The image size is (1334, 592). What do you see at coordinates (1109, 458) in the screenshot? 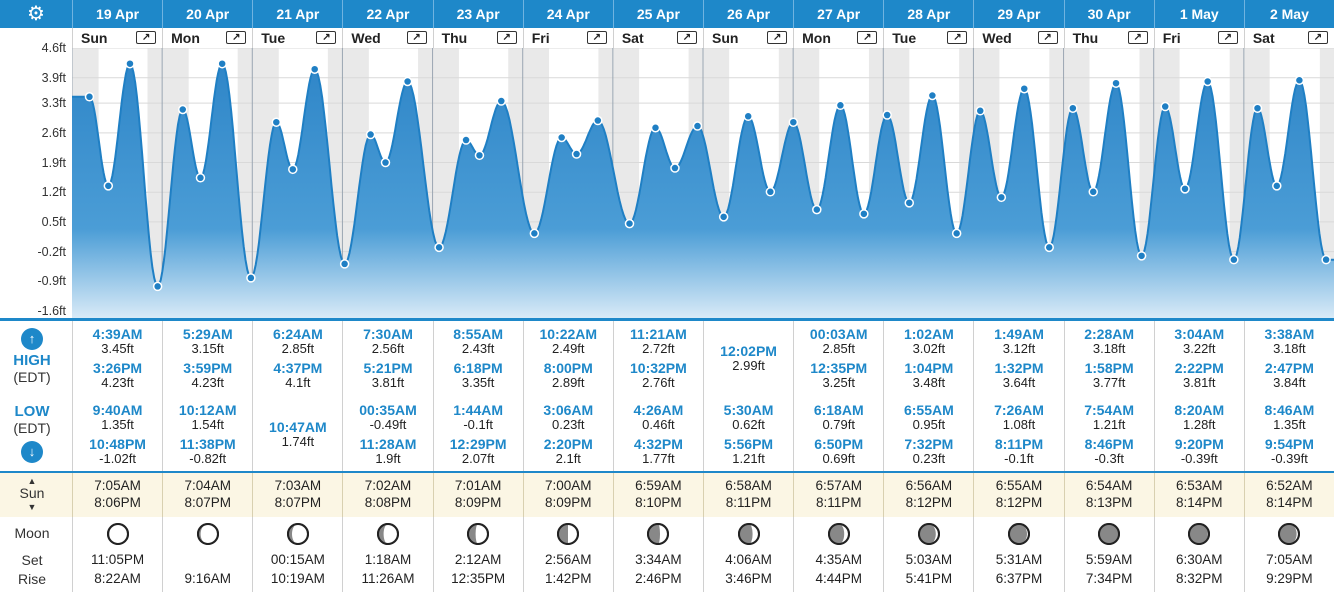
I see `tide-height: -0.3ft` at bounding box center [1109, 458].